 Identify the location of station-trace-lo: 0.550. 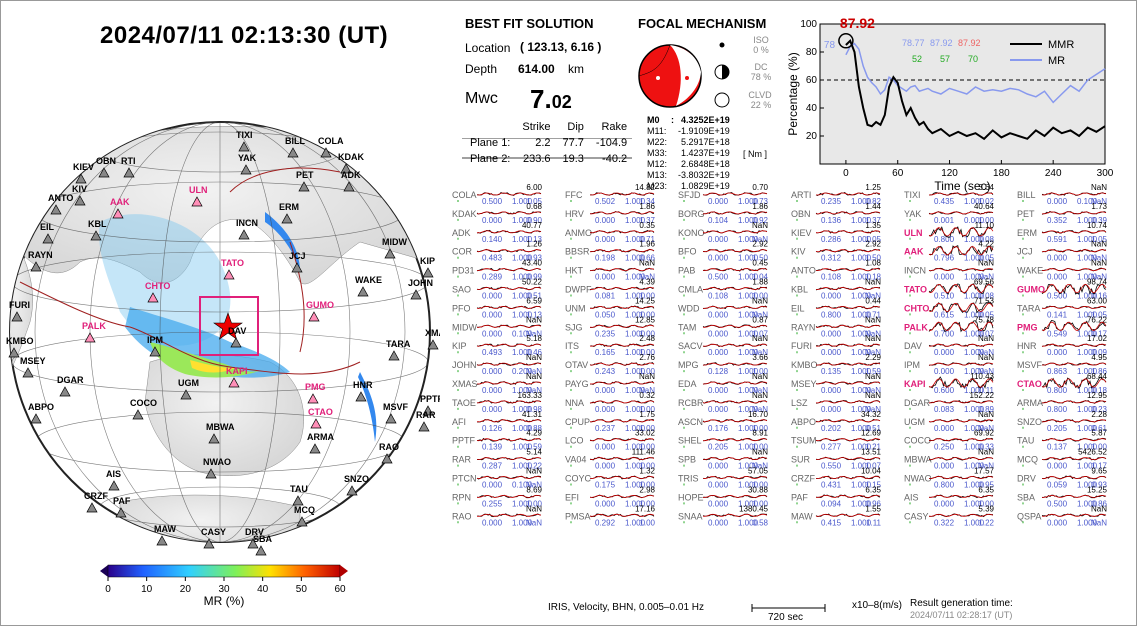
(831, 466).